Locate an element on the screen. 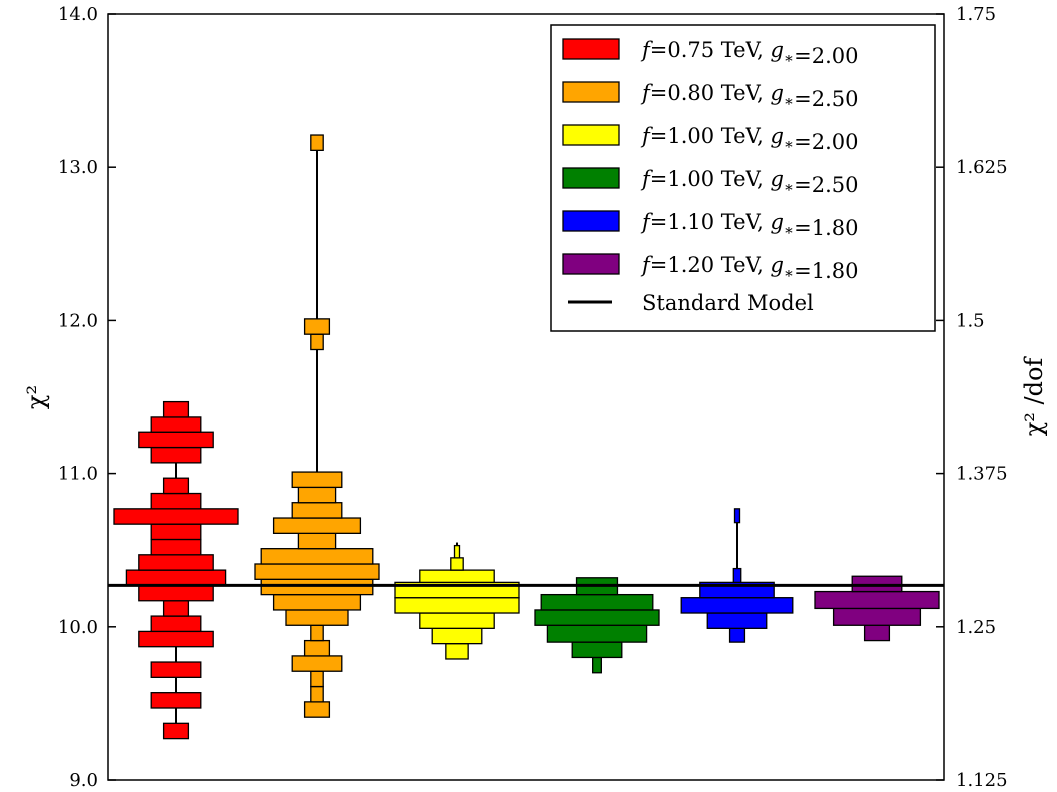 The width and height of the screenshot is (1057, 792). right-tick-label: 1.625 is located at coordinates (982, 167).